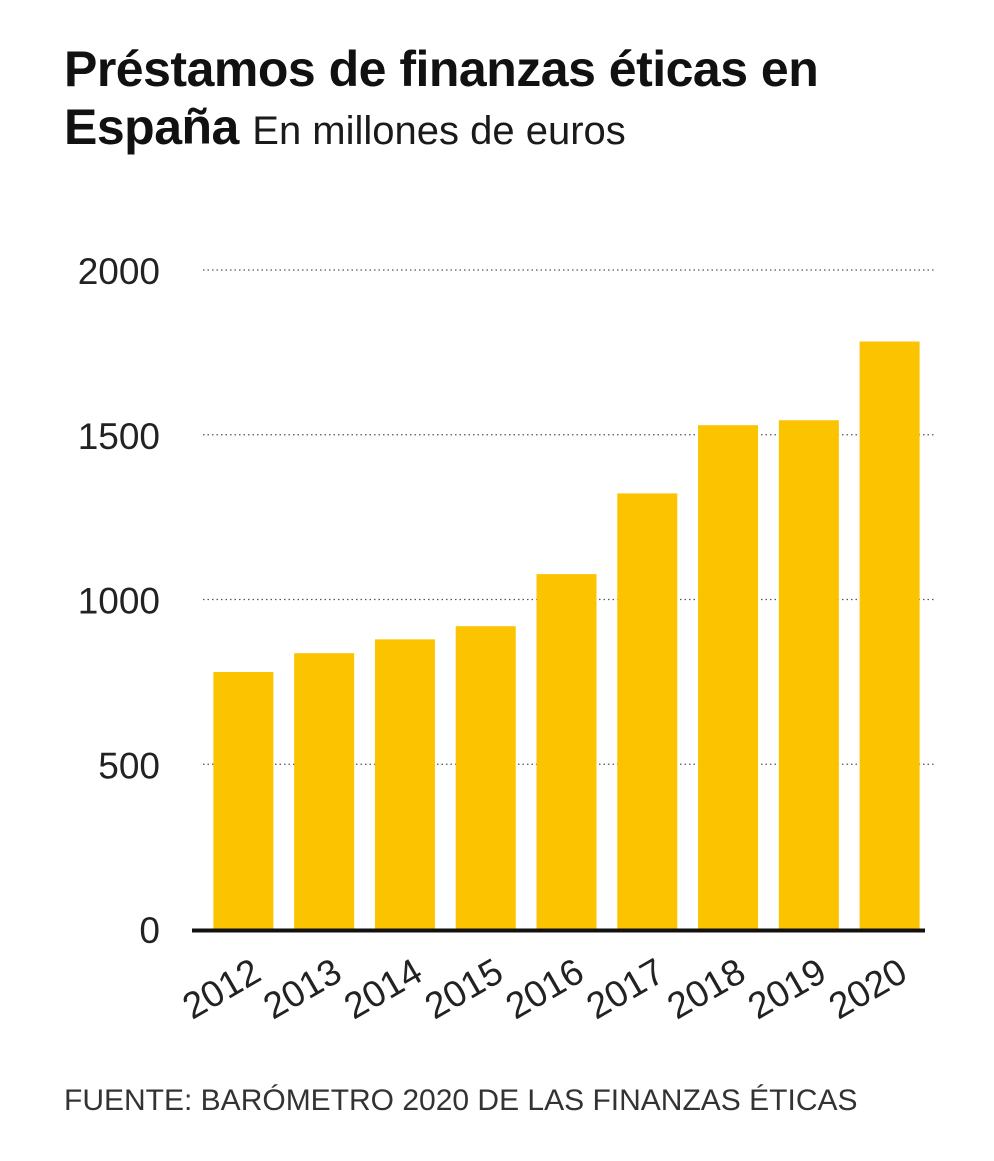 The width and height of the screenshot is (994, 1161). What do you see at coordinates (302, 988) in the screenshot?
I see `x-tick-label: 2013` at bounding box center [302, 988].